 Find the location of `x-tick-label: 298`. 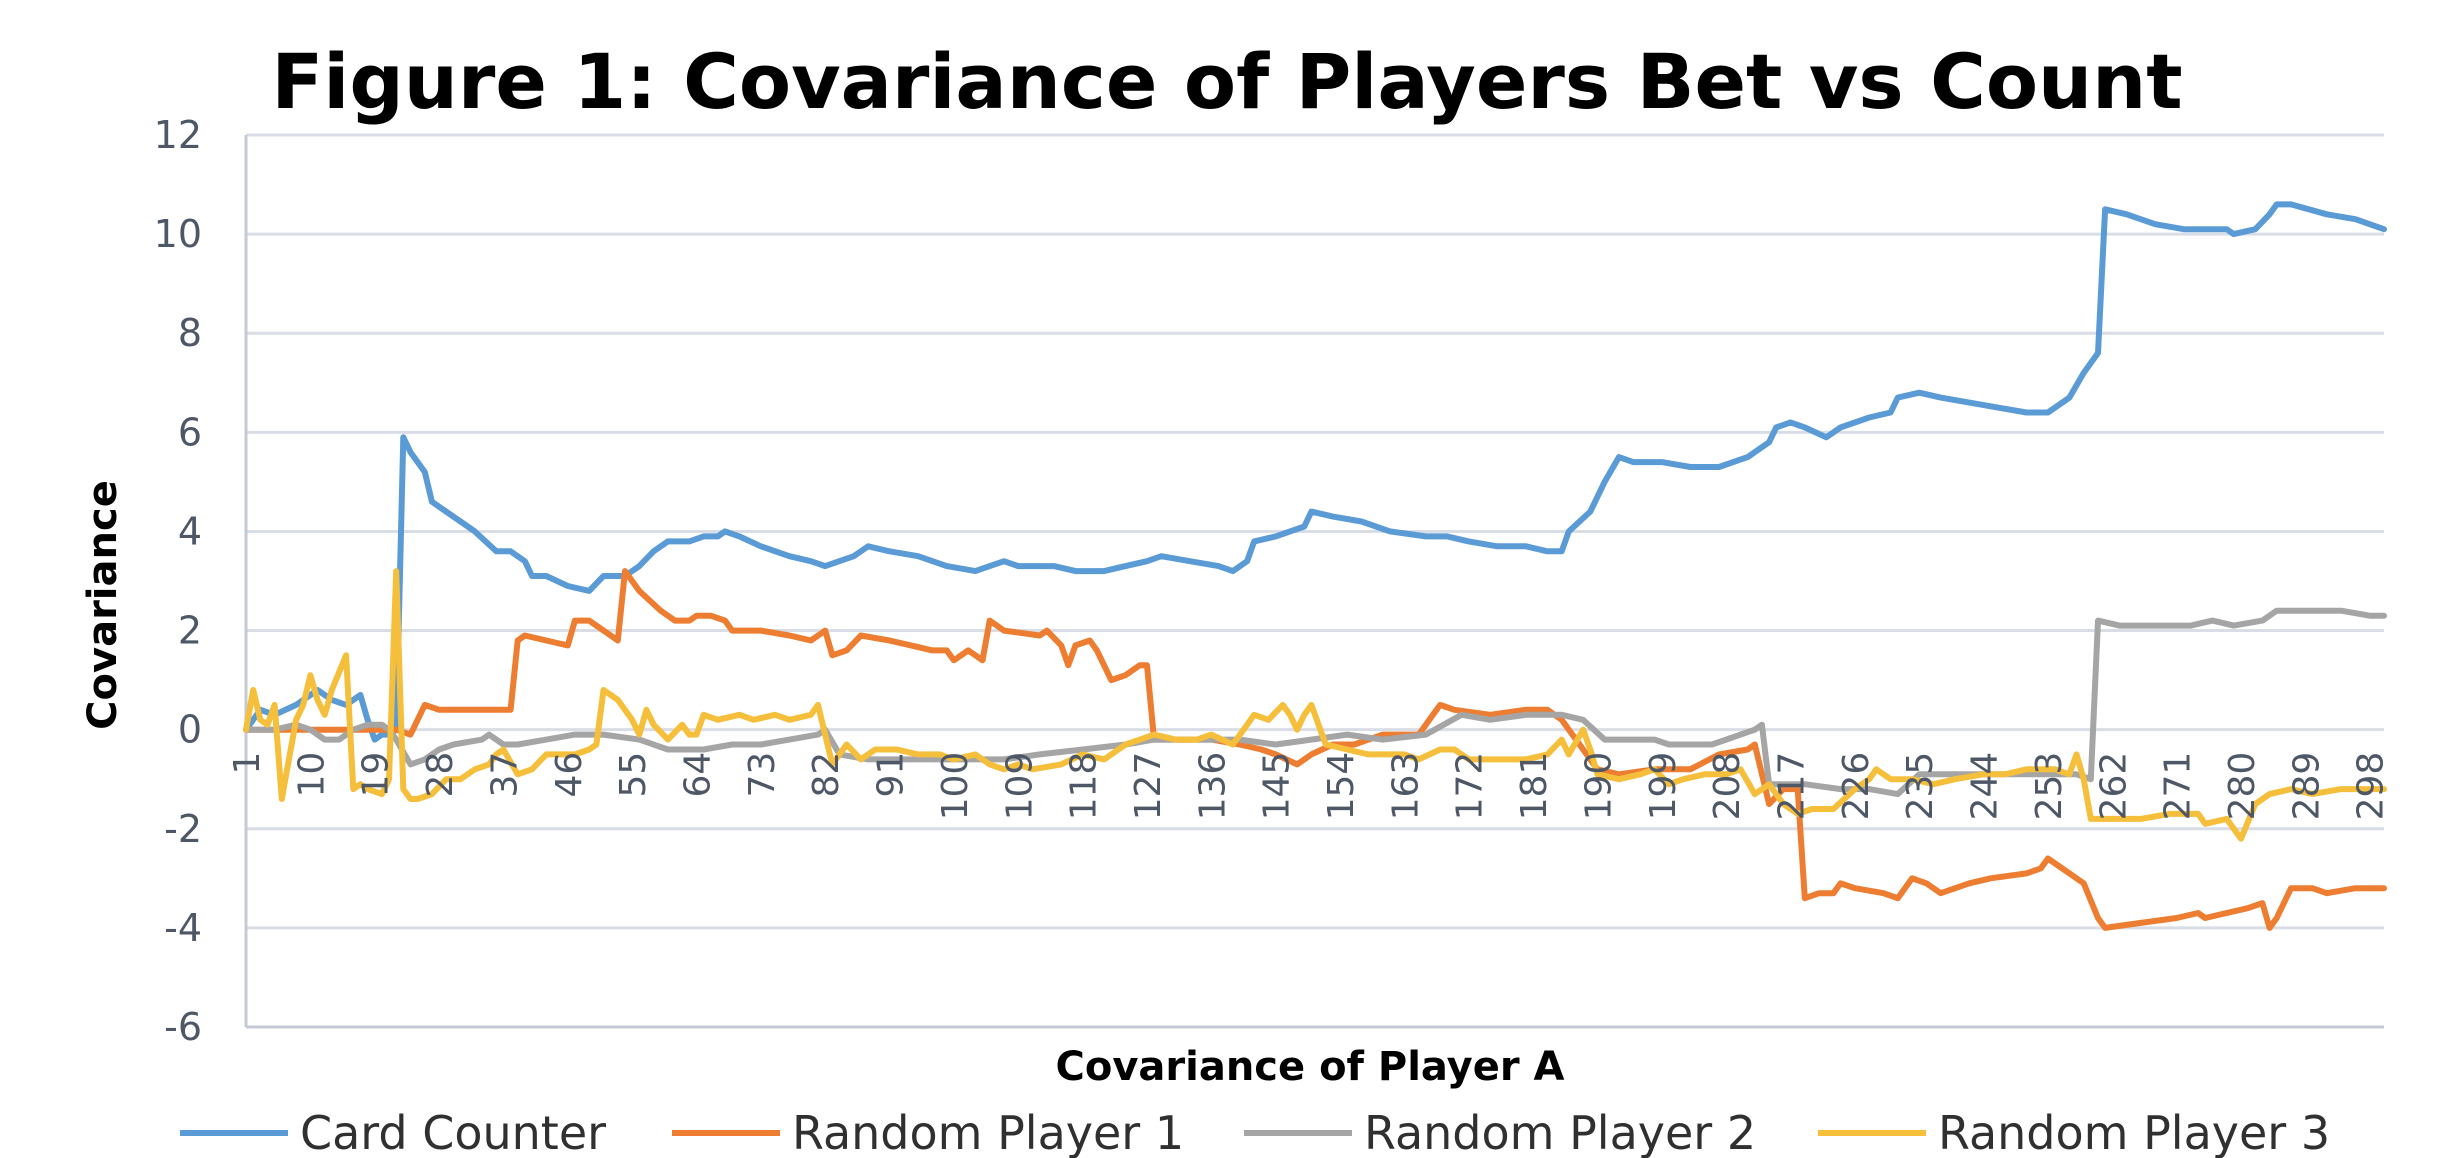

x-tick-label: 298 is located at coordinates (2371, 786).